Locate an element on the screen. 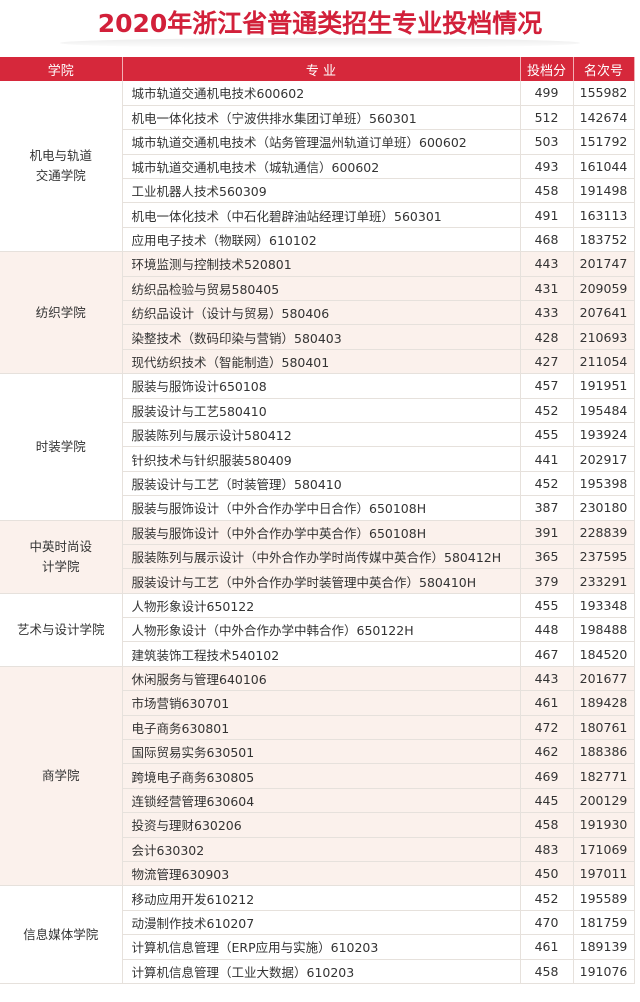  major-cell: 现代纺织技术（智能制造）580401 is located at coordinates (321, 362).